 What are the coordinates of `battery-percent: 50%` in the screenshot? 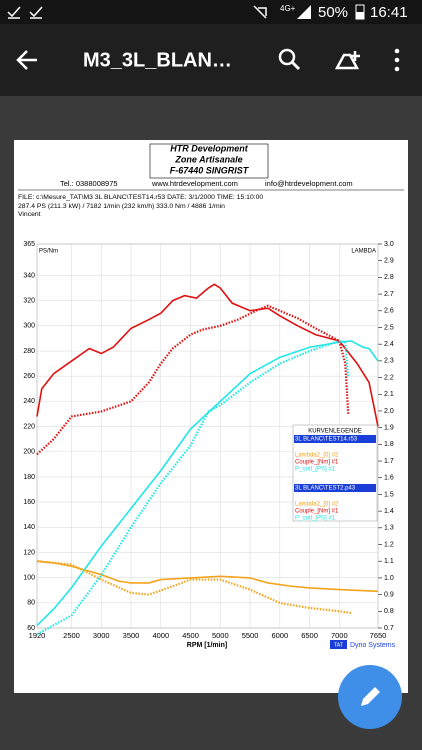 It's located at (333, 12).